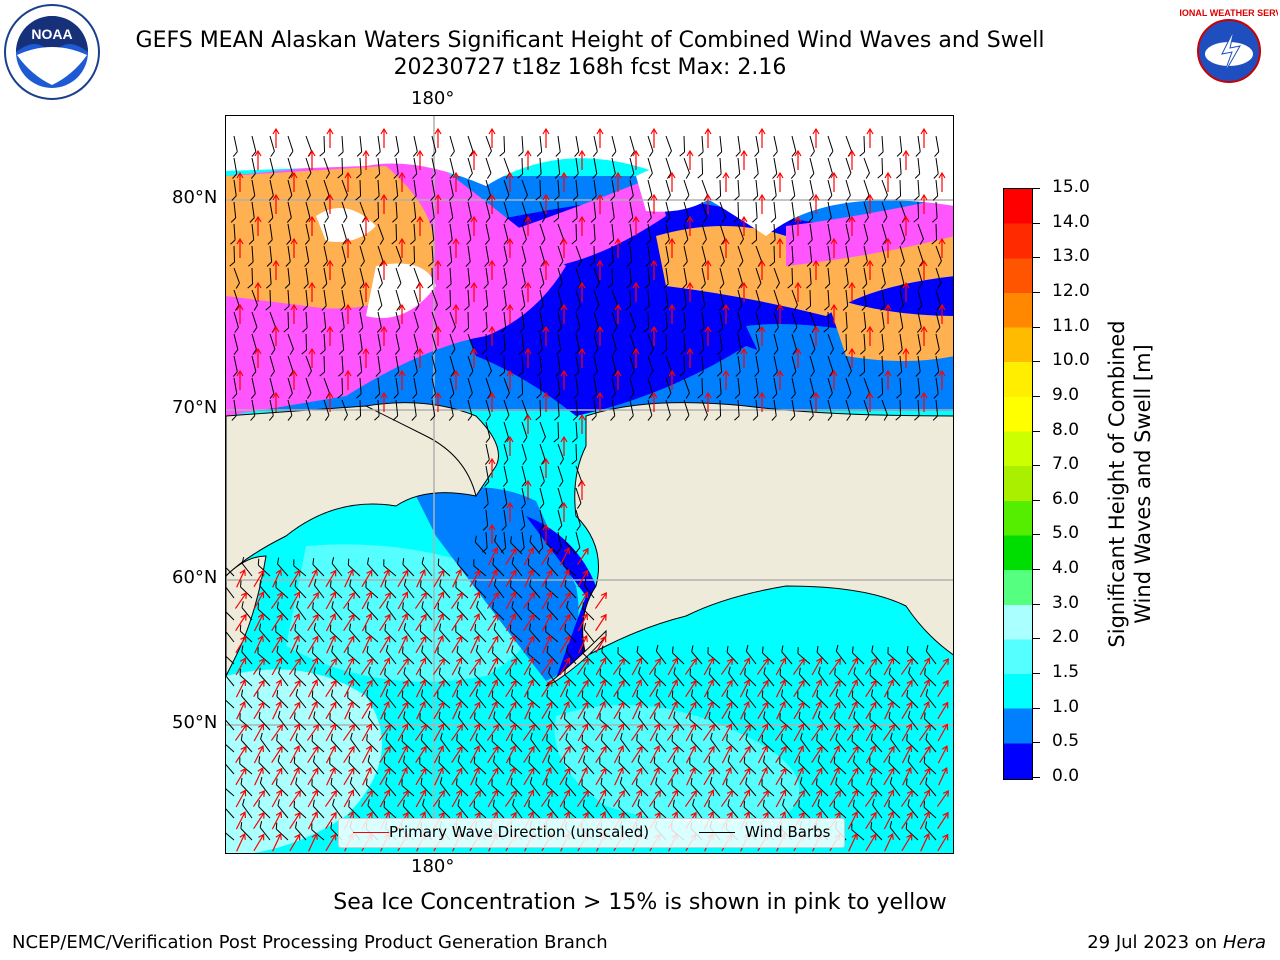 This screenshot has height=960, width=1280. I want to click on colorbar-tick-mark, so click(1036, 500).